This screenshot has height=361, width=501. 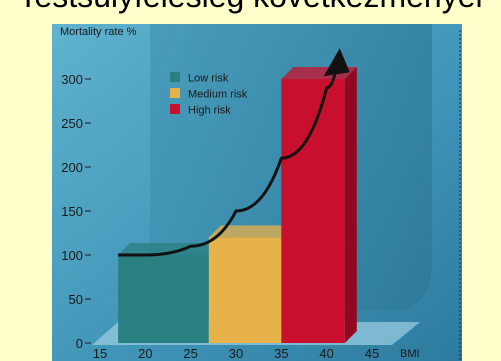 What do you see at coordinates (251, 231) in the screenshot?
I see `bar-top-face` at bounding box center [251, 231].